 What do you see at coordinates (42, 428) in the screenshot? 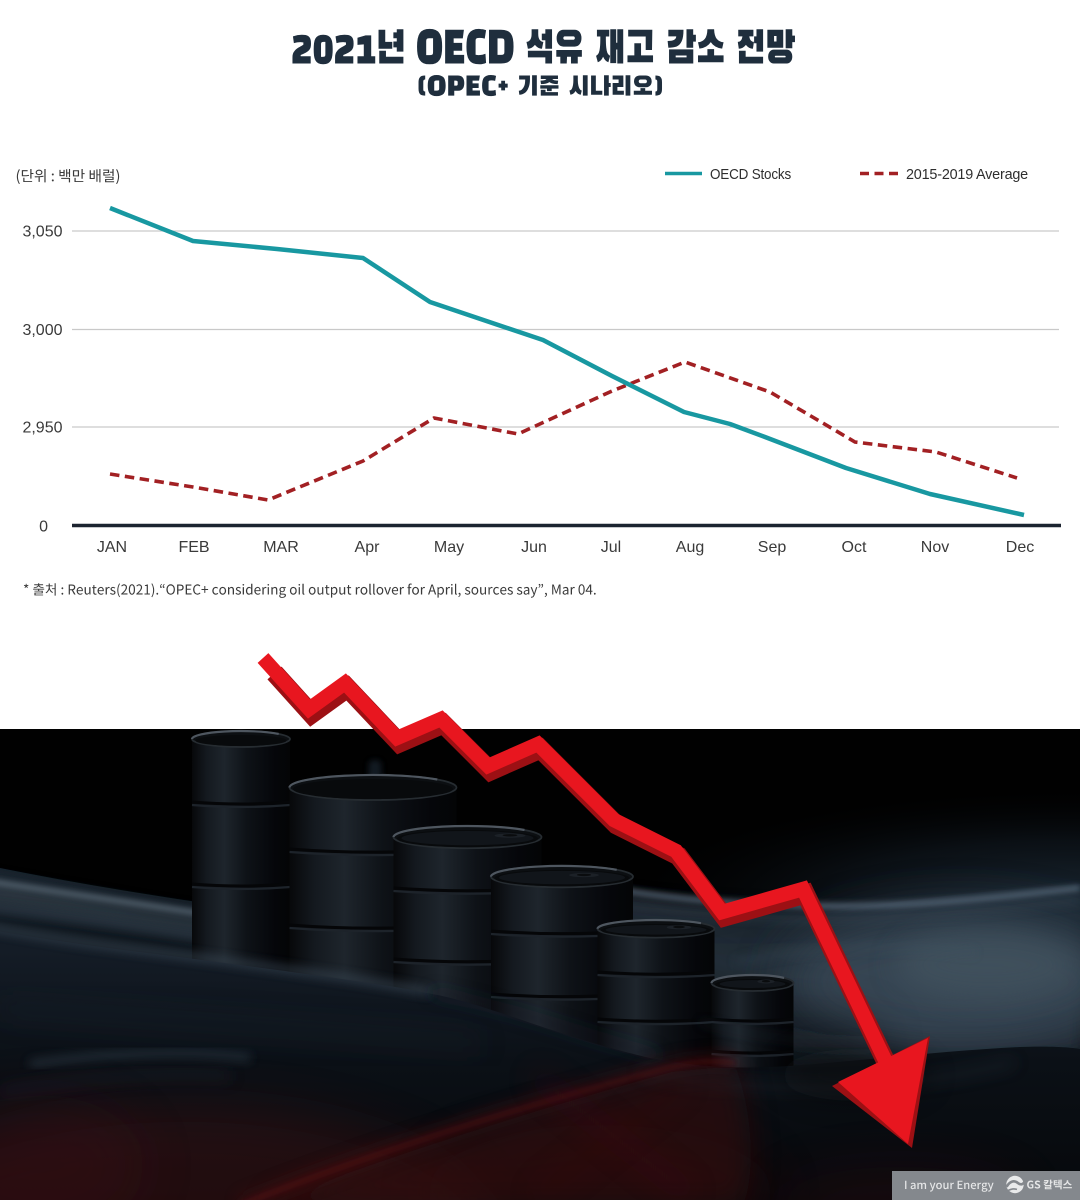
I see `svg-text: 2,950` at bounding box center [42, 428].